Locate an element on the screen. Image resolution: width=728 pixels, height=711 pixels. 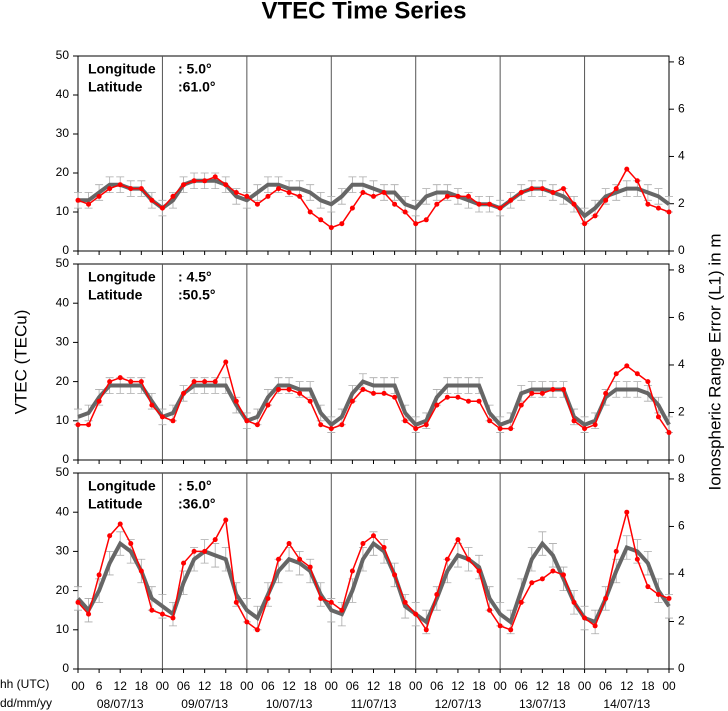
latitude-value: :61.0° is located at coordinates (197, 87).